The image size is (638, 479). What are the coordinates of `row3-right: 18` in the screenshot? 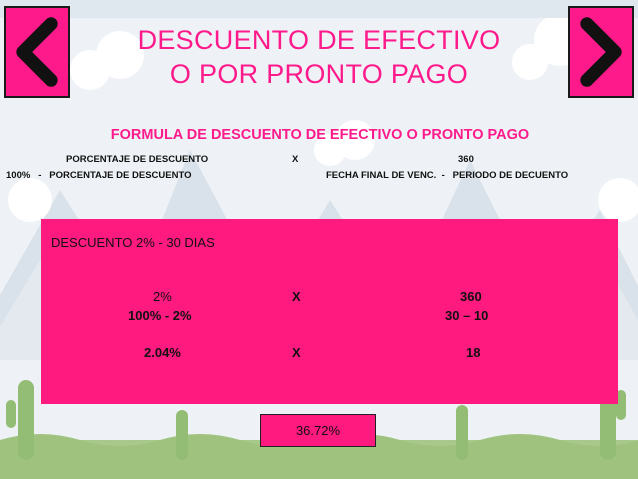 It's located at (473, 352).